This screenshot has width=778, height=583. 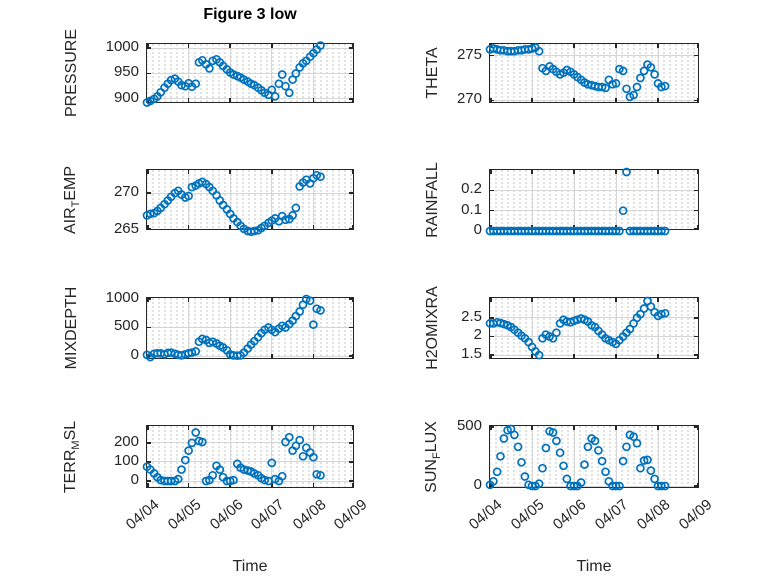 I want to click on y-axis-label: PRESSURE, so click(x=72, y=73).